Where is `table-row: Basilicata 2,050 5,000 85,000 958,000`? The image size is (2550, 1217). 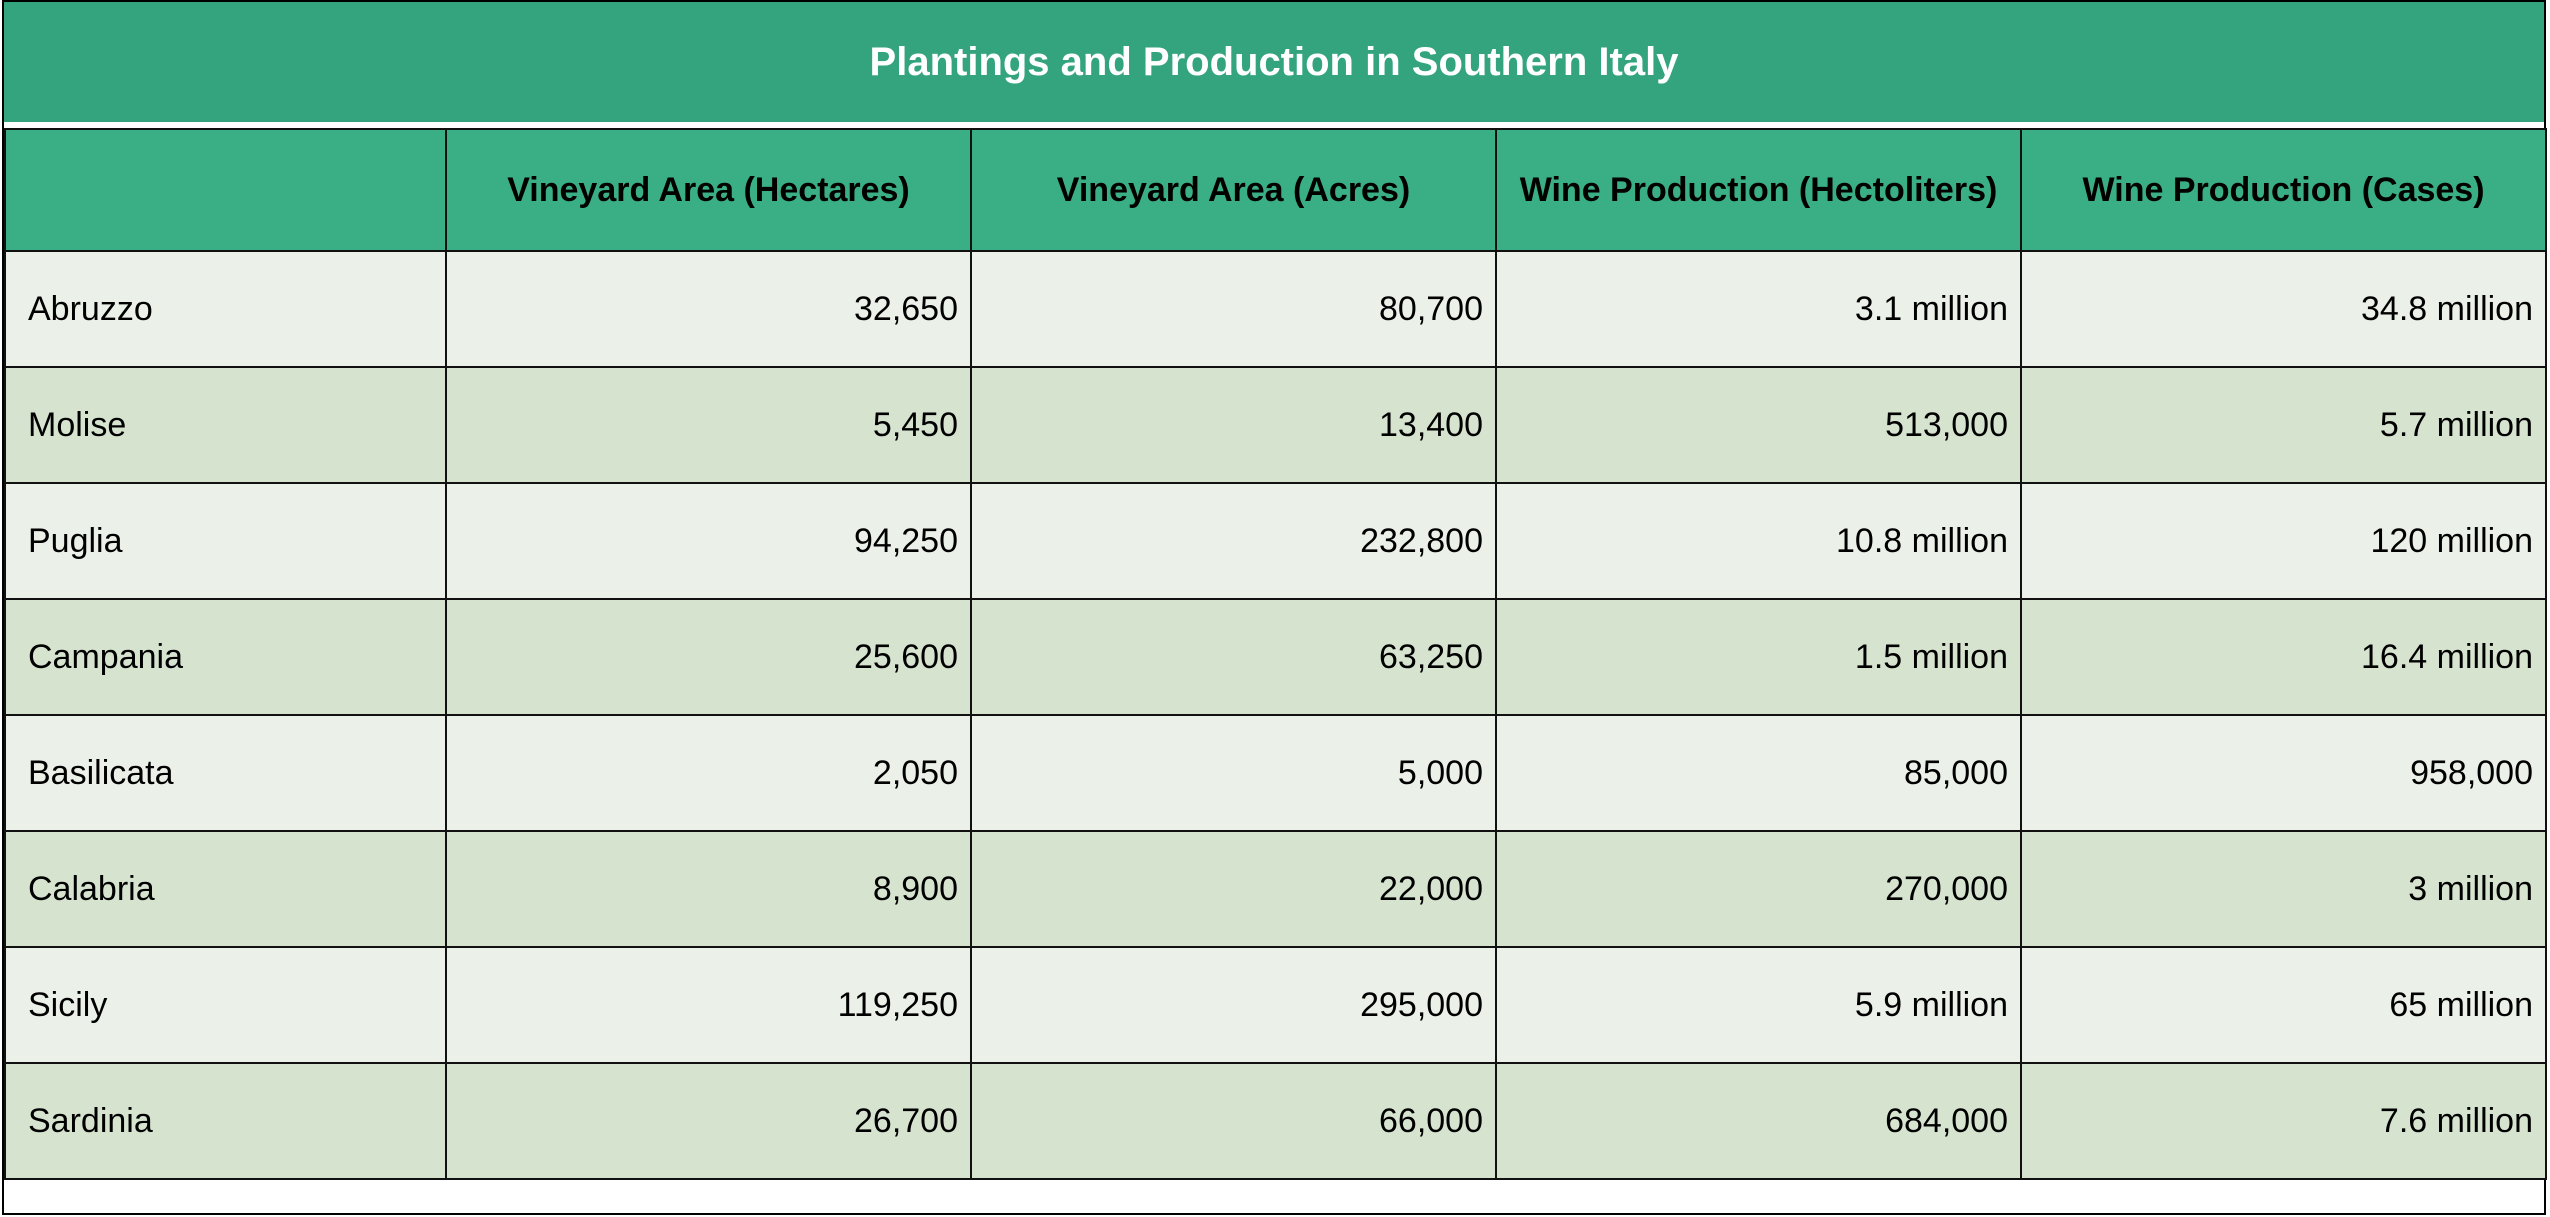
table-row: Basilicata 2,050 5,000 85,000 958,000 is located at coordinates (1275, 773).